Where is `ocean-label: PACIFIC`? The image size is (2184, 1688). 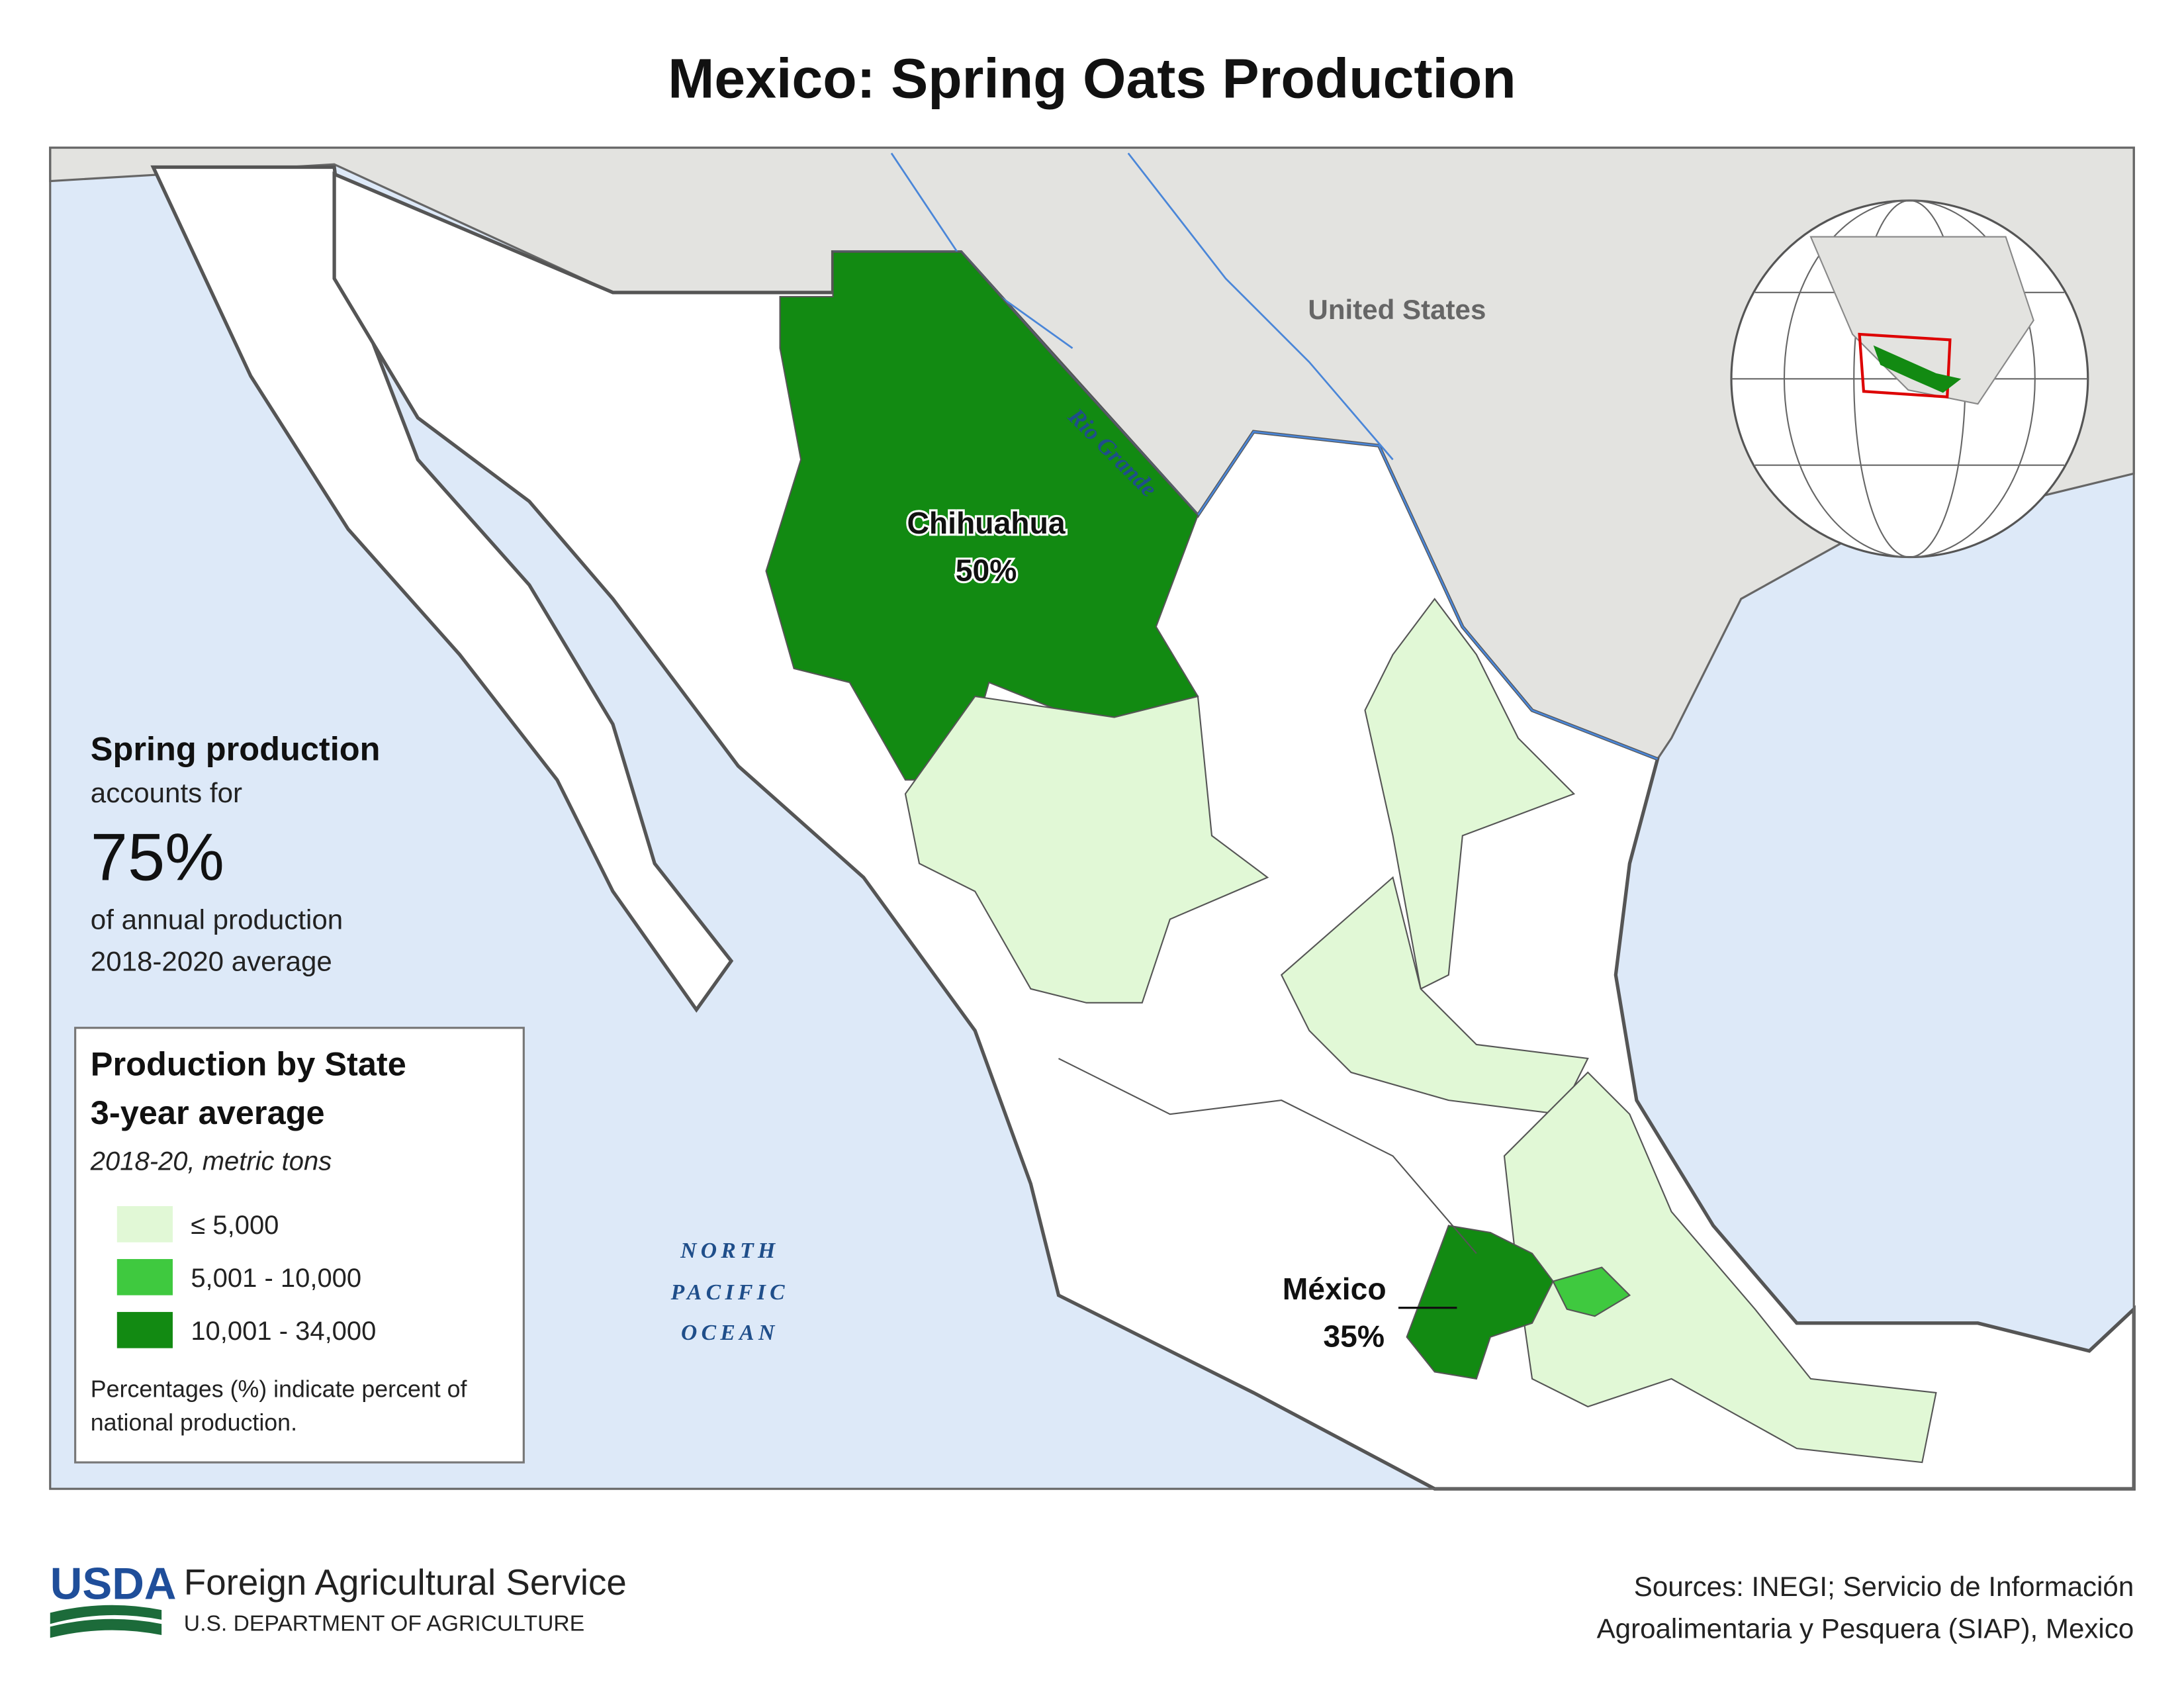
ocean-label: PACIFIC is located at coordinates (729, 1292).